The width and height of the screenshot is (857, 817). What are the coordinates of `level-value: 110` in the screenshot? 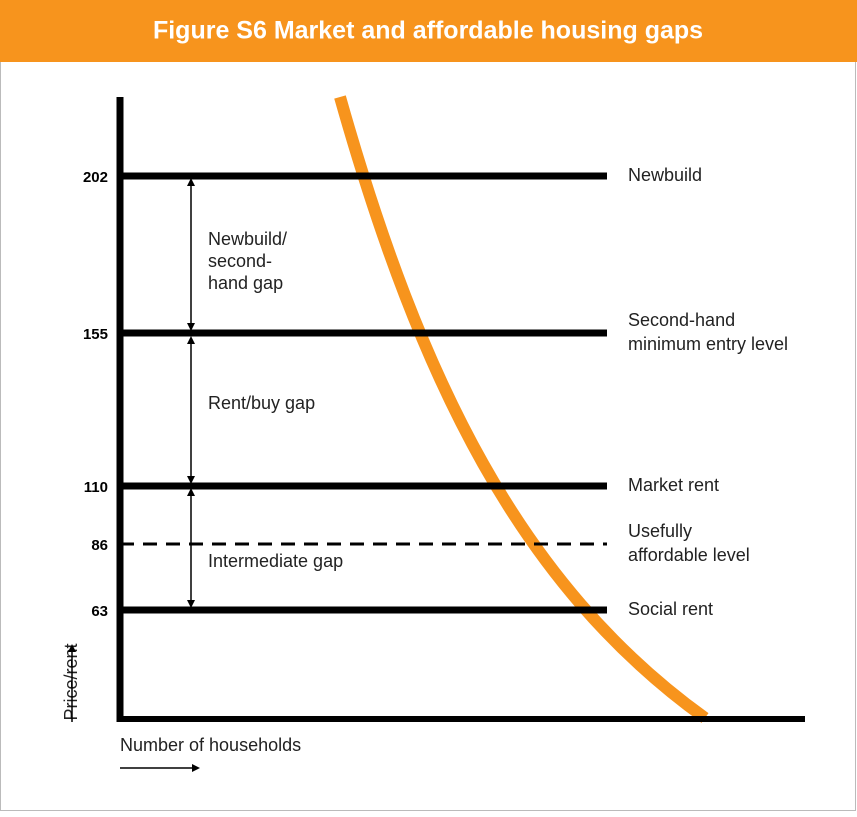 It's located at (96, 487).